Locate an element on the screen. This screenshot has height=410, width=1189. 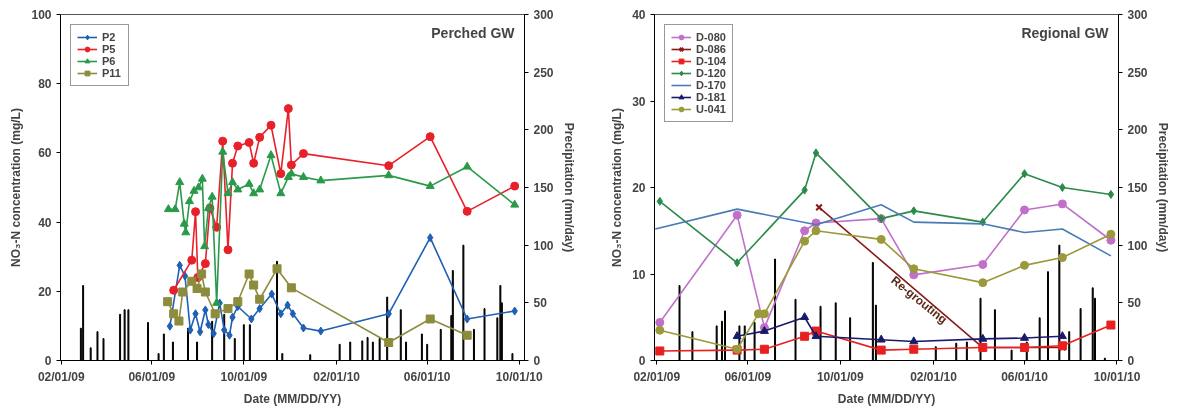
y-tick-label: 60 is located at coordinates (45, 153).